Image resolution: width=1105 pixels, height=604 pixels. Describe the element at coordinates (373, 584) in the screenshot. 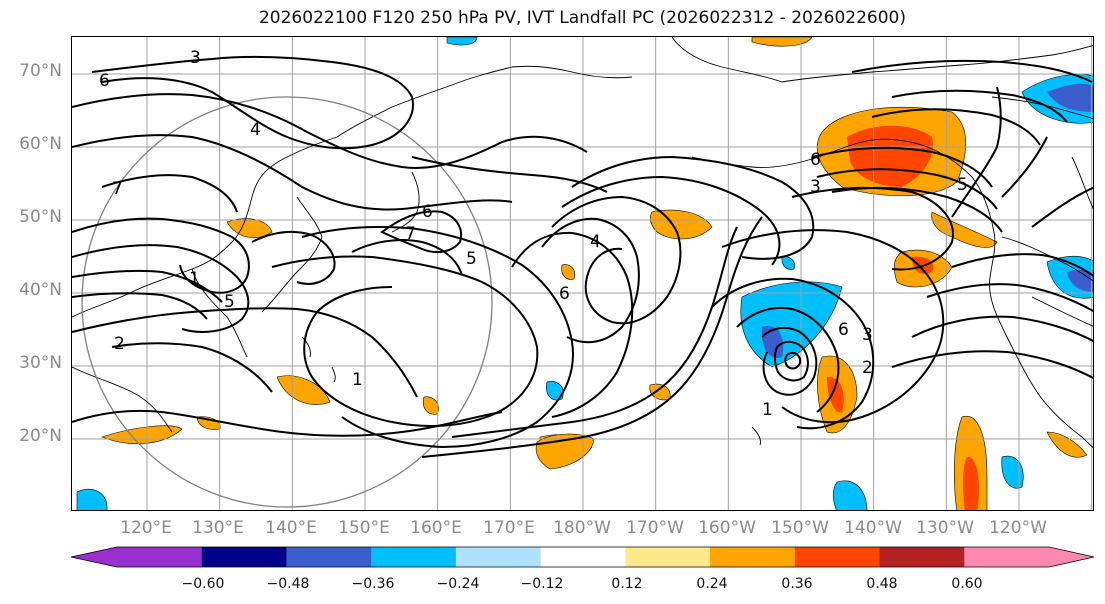

I see `colorbar-tick-label: −0.36` at that location.